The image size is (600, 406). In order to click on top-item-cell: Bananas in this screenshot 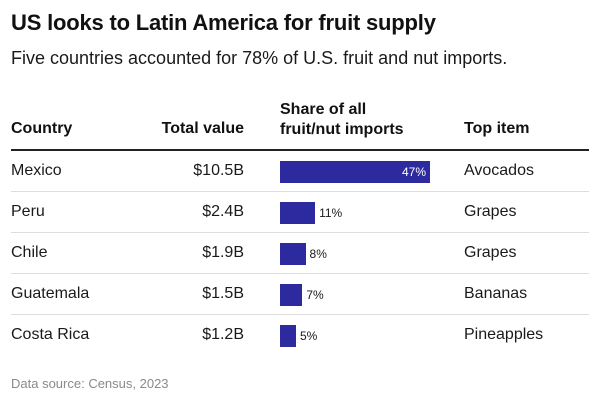, I will do `click(496, 293)`.